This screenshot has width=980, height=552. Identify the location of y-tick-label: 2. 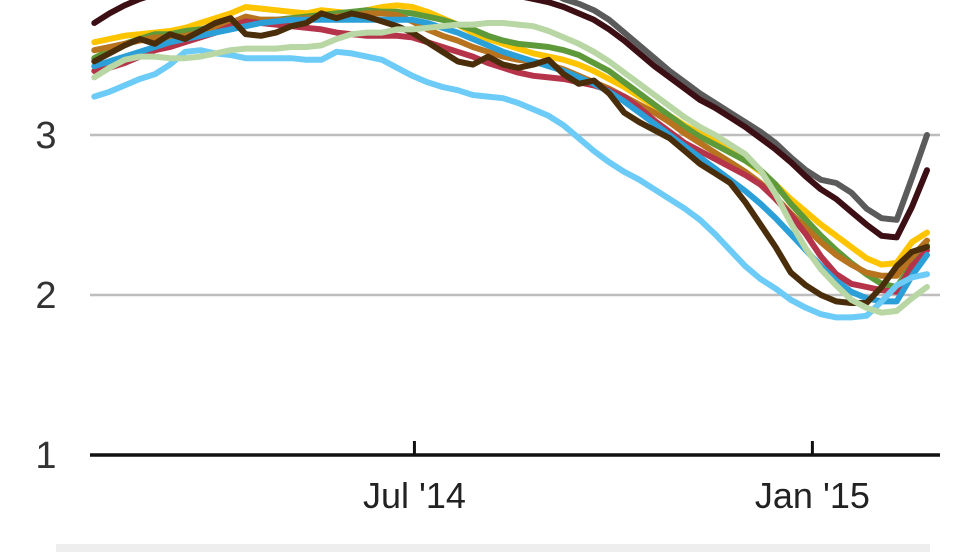
(45, 296).